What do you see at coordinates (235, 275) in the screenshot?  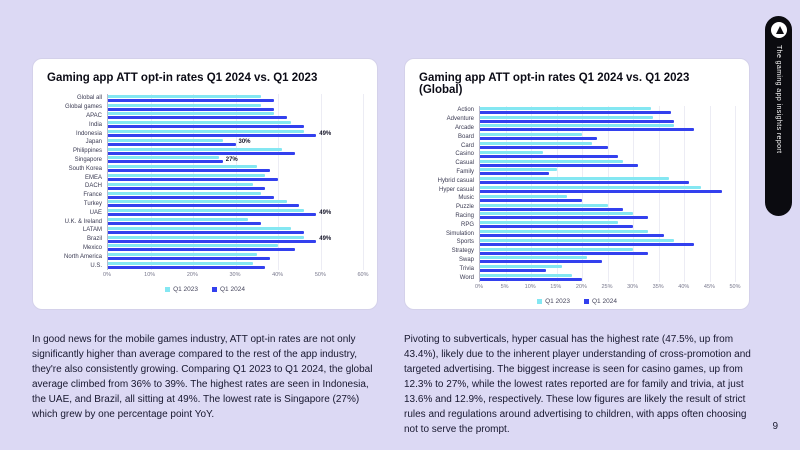 I see `x-axis: 0% 10% 20% 30% 40% 50% 60%` at bounding box center [235, 275].